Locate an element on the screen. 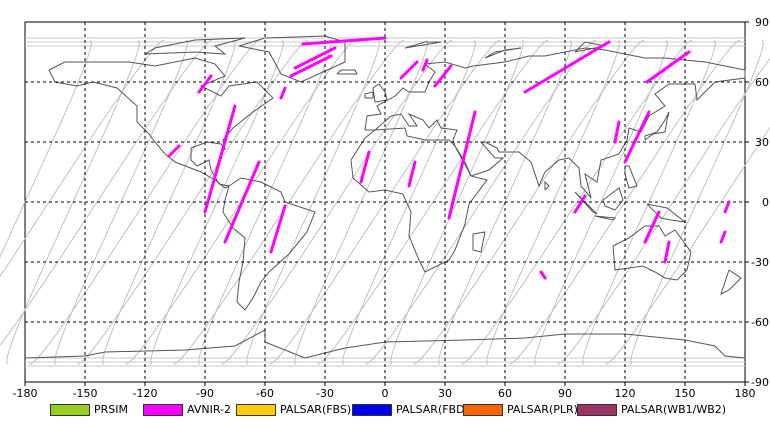 The width and height of the screenshot is (770, 430). y-tick-label: -90 is located at coordinates (760, 382).